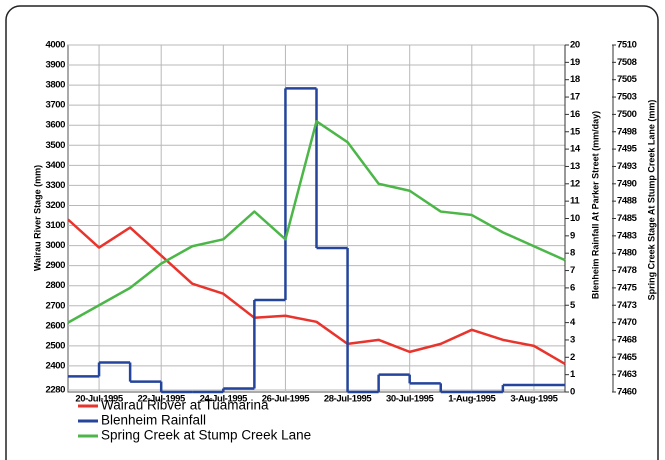 Image resolution: width=665 pixels, height=460 pixels. What do you see at coordinates (55, 265) in the screenshot?
I see `y-tick-label: 2900` at bounding box center [55, 265].